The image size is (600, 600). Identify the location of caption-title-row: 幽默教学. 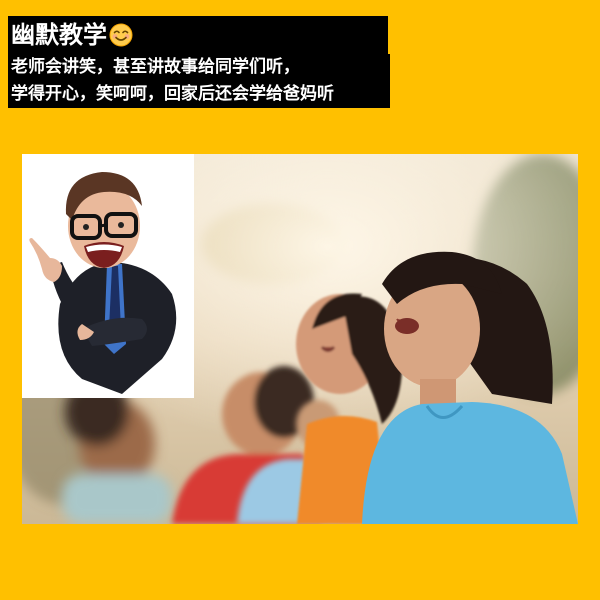
(198, 35).